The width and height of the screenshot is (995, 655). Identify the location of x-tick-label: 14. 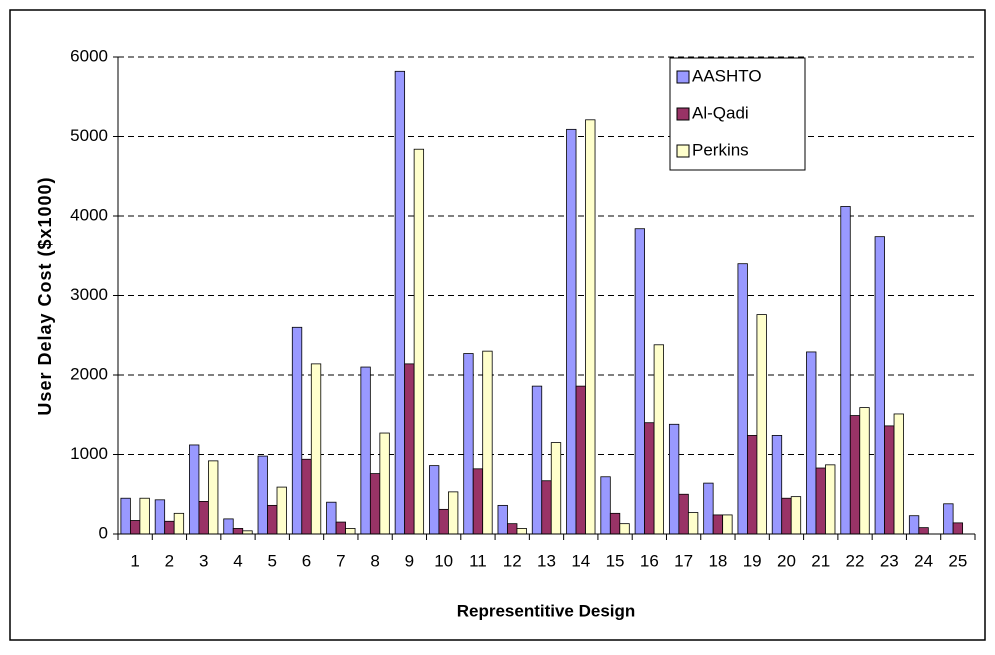
(580, 560).